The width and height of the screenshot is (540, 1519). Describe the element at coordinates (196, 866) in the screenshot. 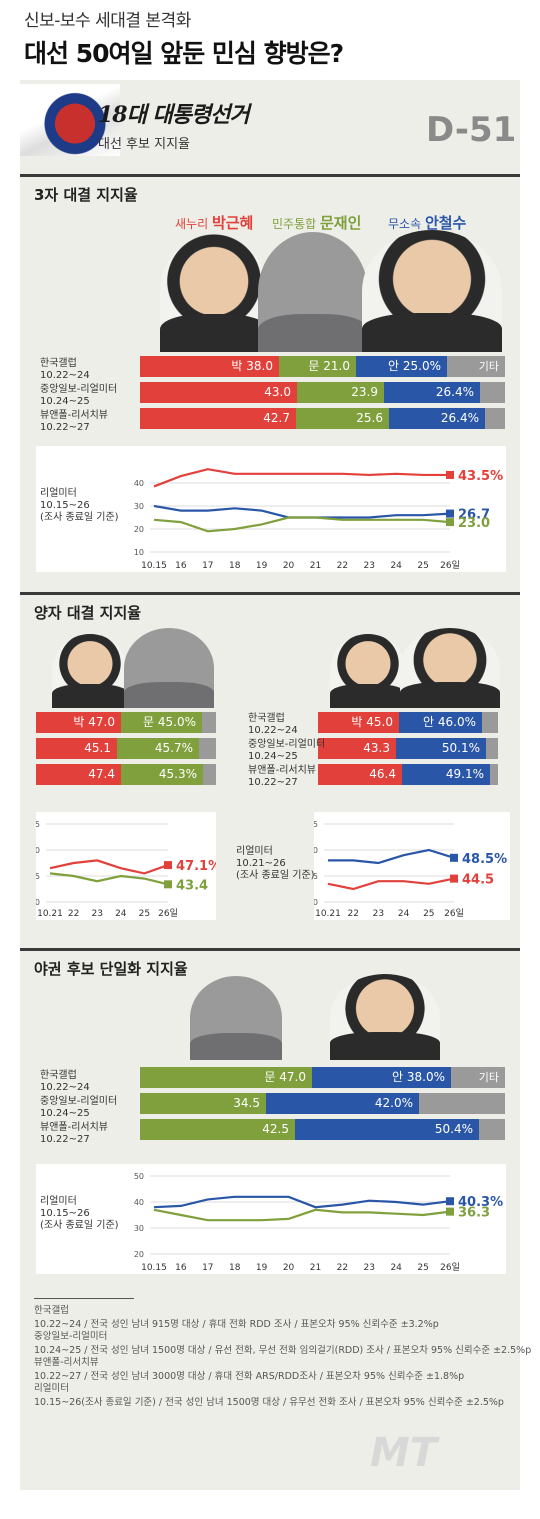

I see `series-end-label: 47.1%` at that location.